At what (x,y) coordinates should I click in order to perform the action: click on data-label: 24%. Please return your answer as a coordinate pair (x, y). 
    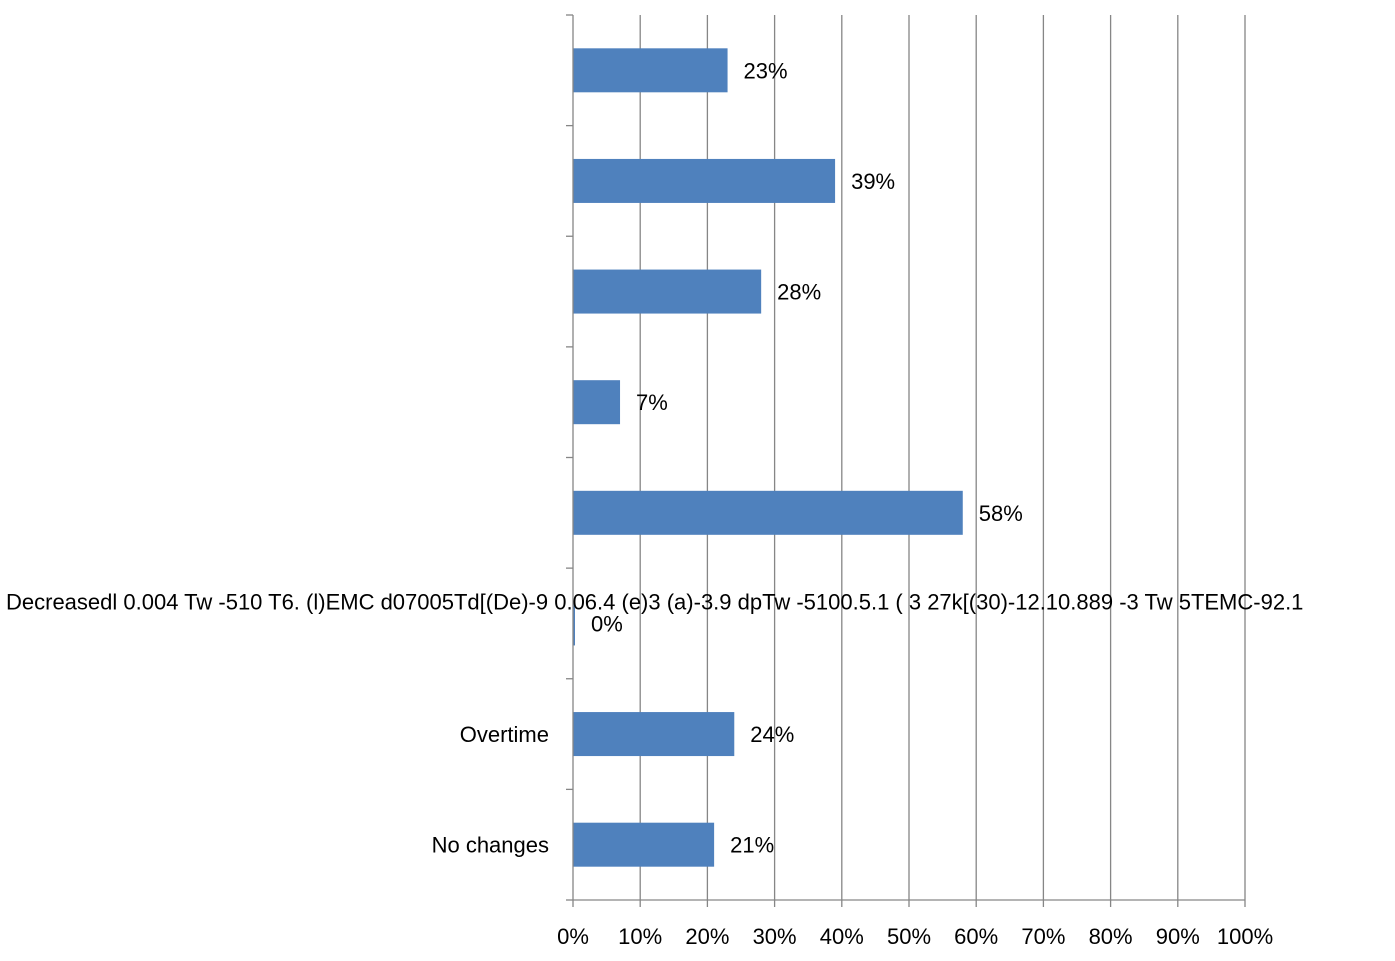
    Looking at the image, I should click on (772, 734).